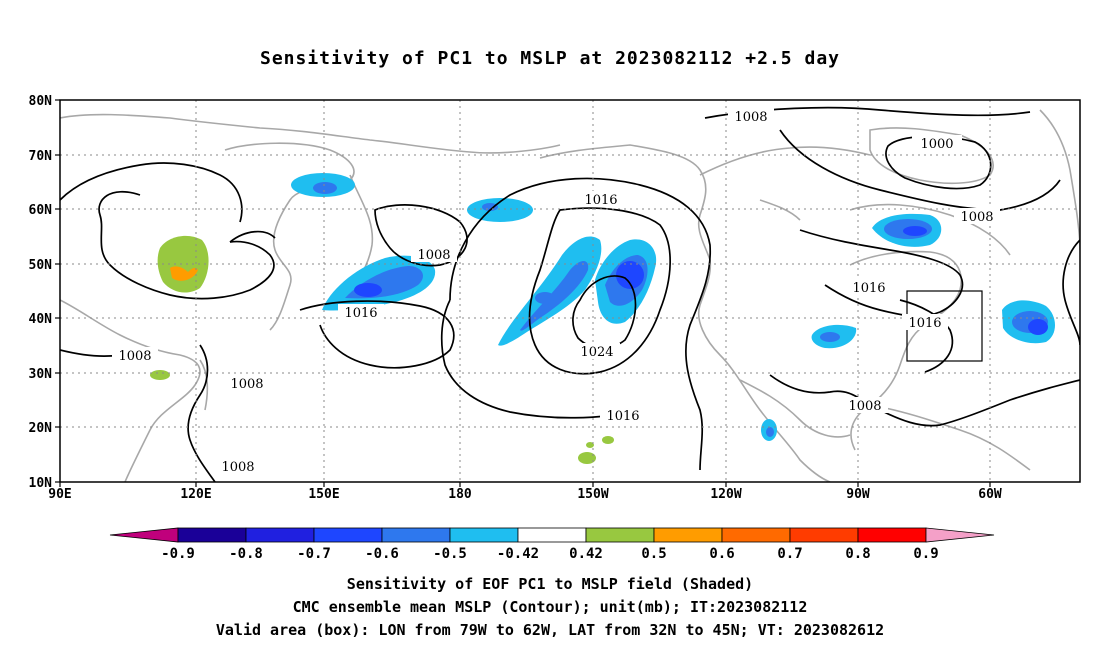  What do you see at coordinates (41, 319) in the screenshot?
I see `lat-label: 40N` at bounding box center [41, 319].